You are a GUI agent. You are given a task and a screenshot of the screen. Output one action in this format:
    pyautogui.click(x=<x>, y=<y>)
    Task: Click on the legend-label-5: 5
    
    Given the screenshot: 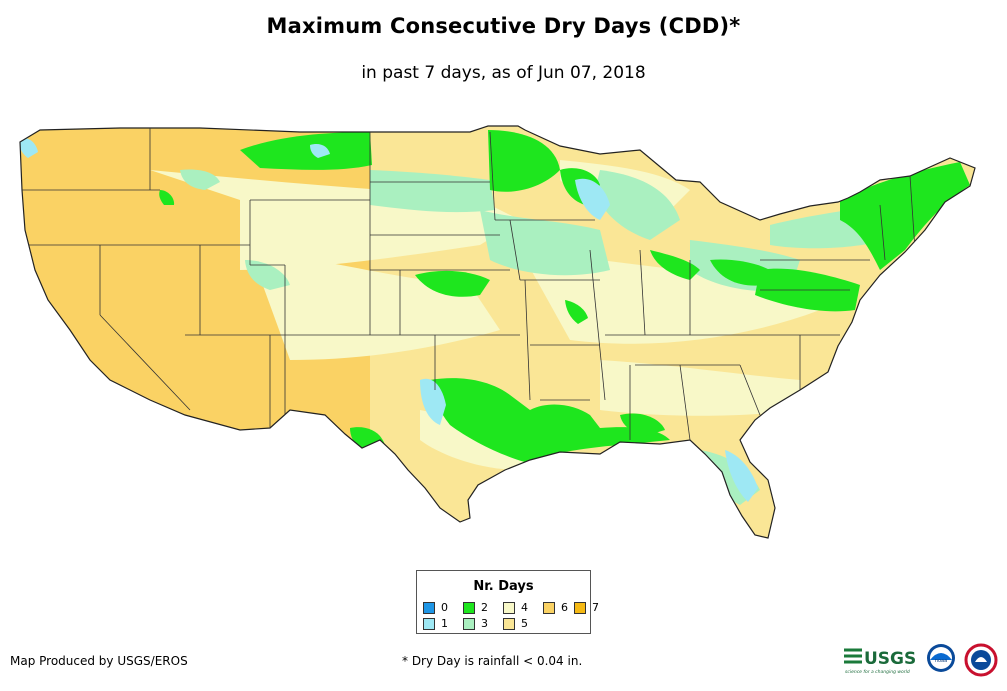 What is the action you would take?
    pyautogui.click(x=524, y=623)
    